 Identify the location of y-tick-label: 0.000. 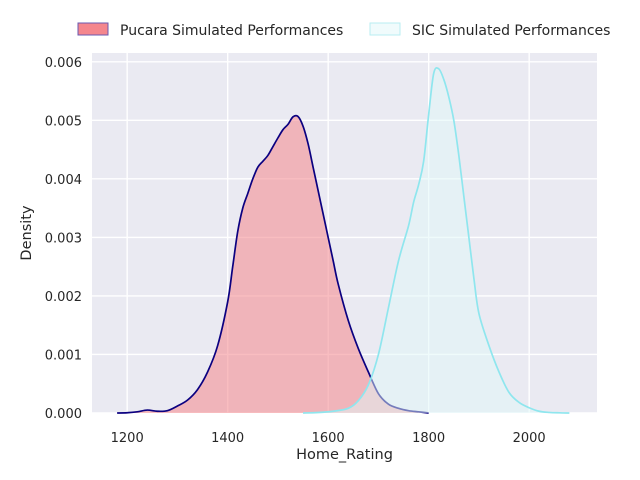
(63, 414).